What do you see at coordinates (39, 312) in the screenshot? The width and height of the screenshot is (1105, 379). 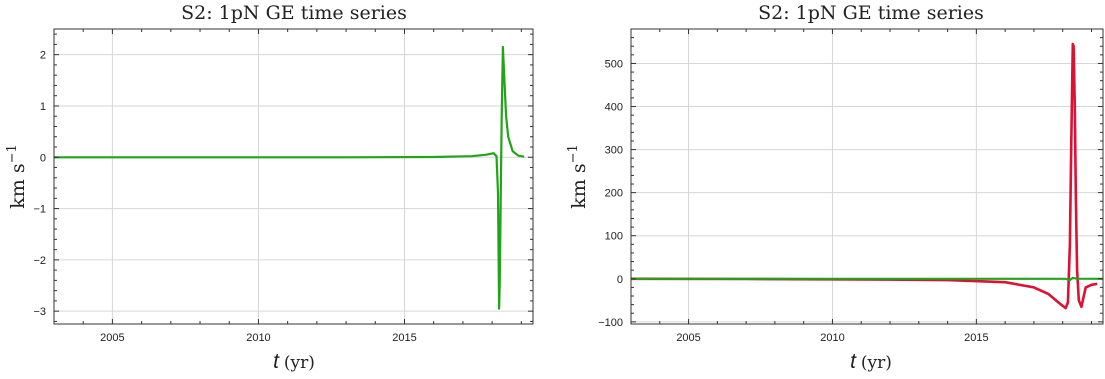 I see `y-tick-label: −3` at bounding box center [39, 312].